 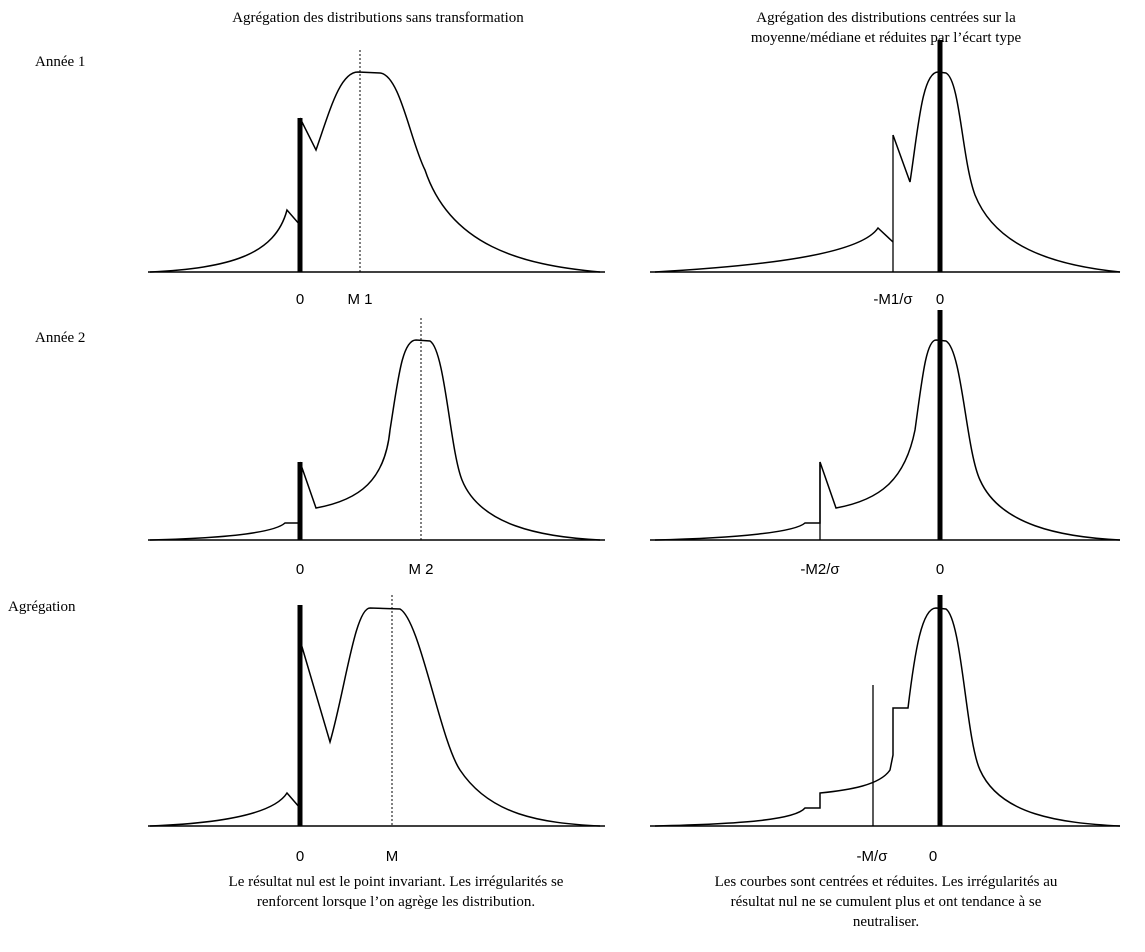 I want to click on row-label: Année 1, so click(x=60, y=62).